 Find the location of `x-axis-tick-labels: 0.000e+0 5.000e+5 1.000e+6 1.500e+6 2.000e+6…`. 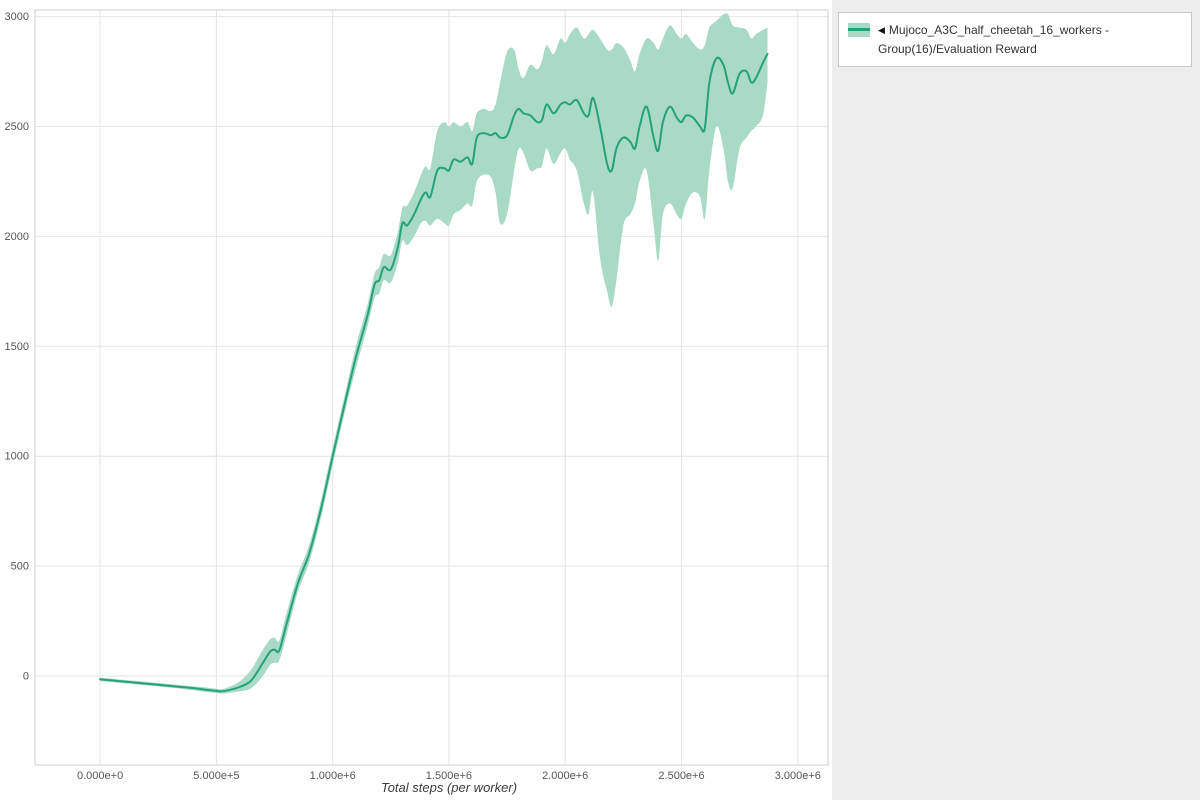

x-axis-tick-labels: 0.000e+0 5.000e+5 1.000e+6 1.500e+6 2.000e+6… is located at coordinates (449, 776).